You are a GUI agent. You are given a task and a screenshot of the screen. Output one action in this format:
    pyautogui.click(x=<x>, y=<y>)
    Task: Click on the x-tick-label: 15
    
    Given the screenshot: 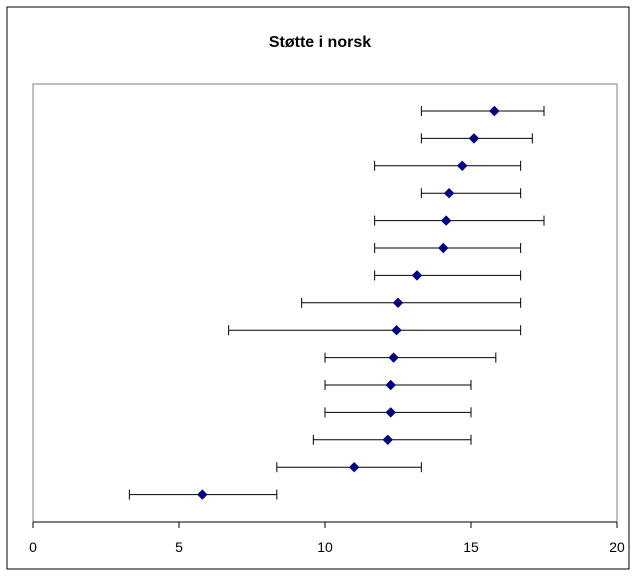 What is the action you would take?
    pyautogui.click(x=471, y=547)
    